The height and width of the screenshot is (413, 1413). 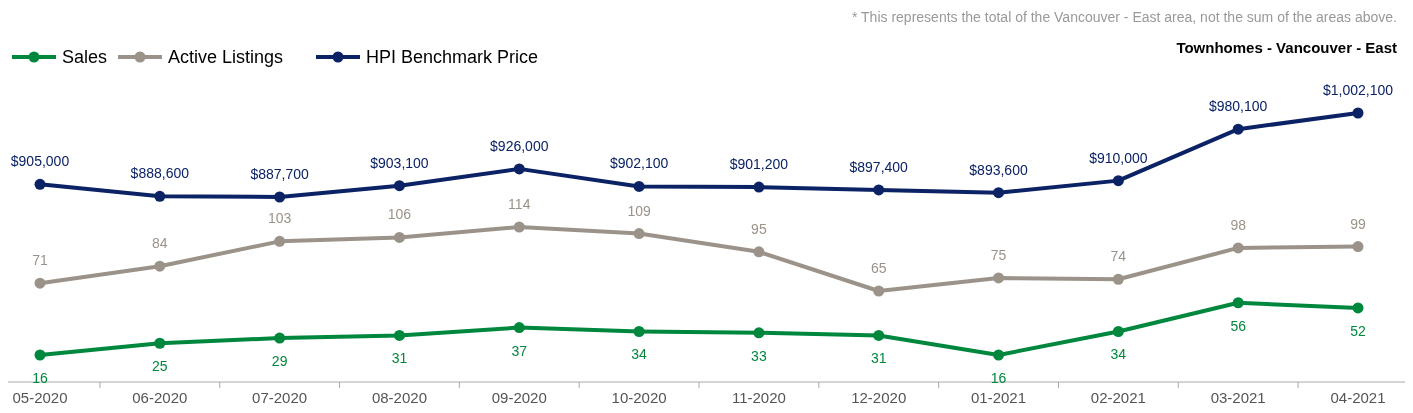 I want to click on data-label: $888,600, so click(x=160, y=173).